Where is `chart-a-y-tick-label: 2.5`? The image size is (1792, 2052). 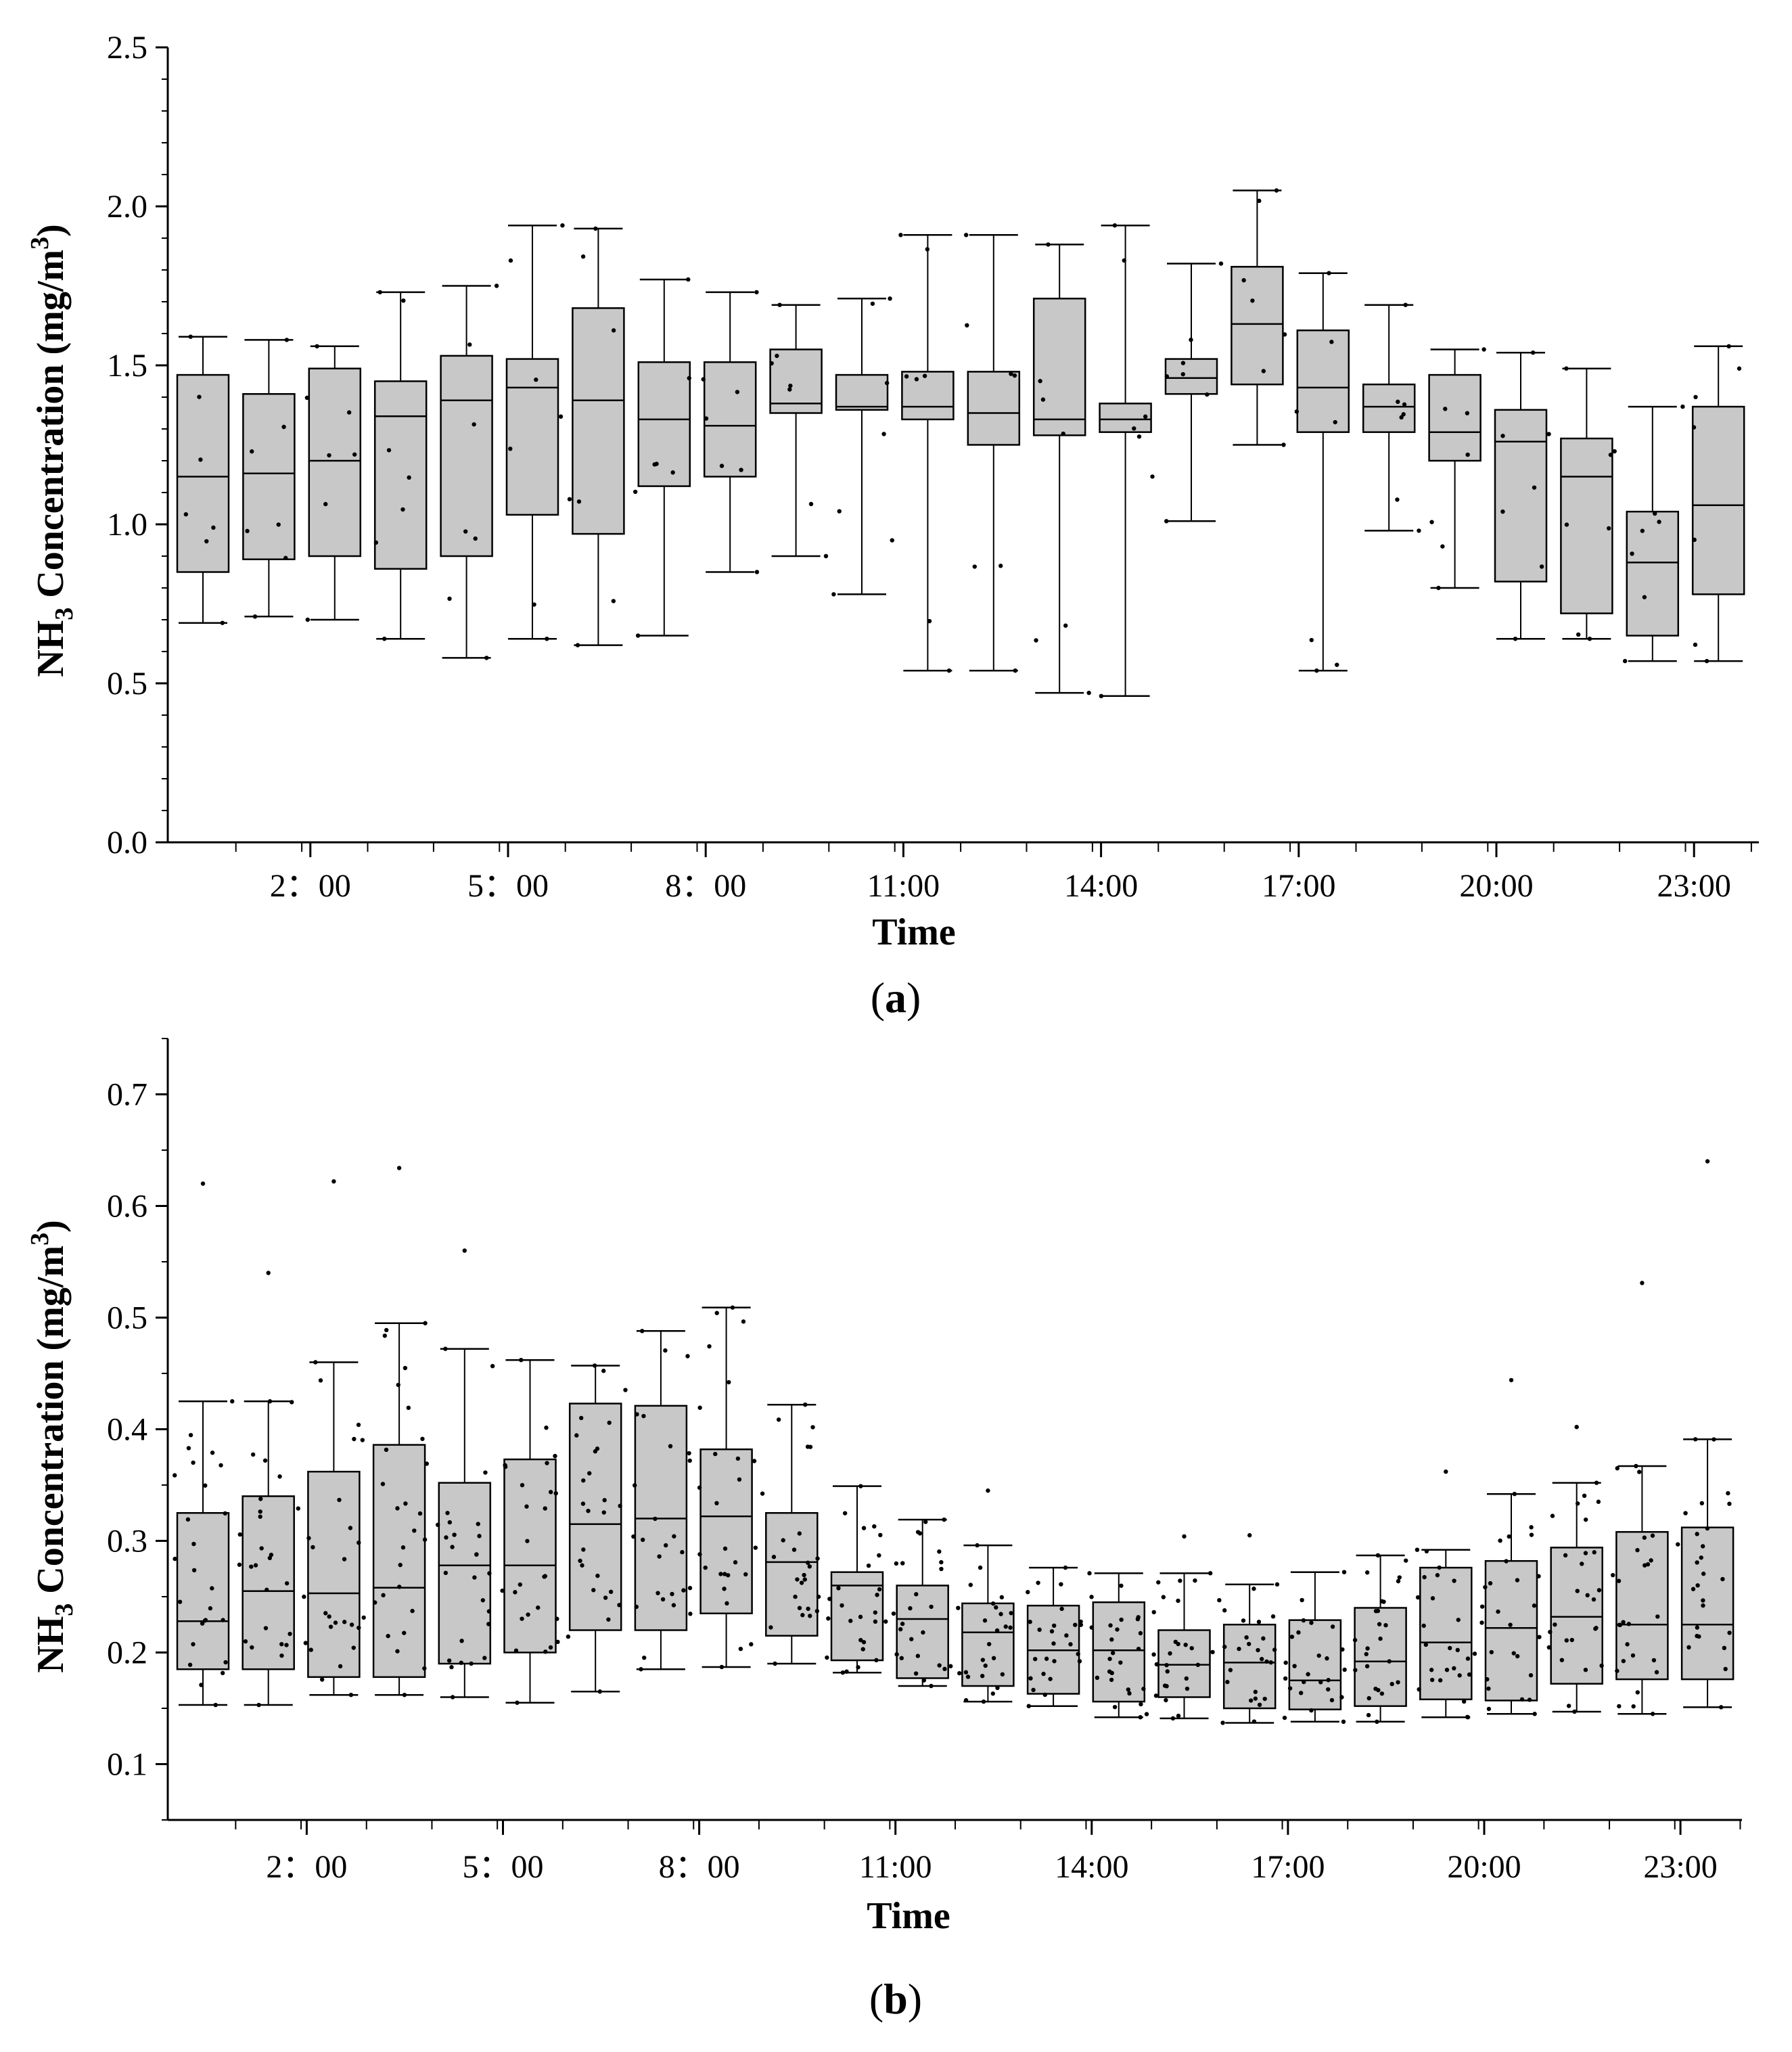
chart-a-y-tick-label: 2.5 is located at coordinates (127, 48).